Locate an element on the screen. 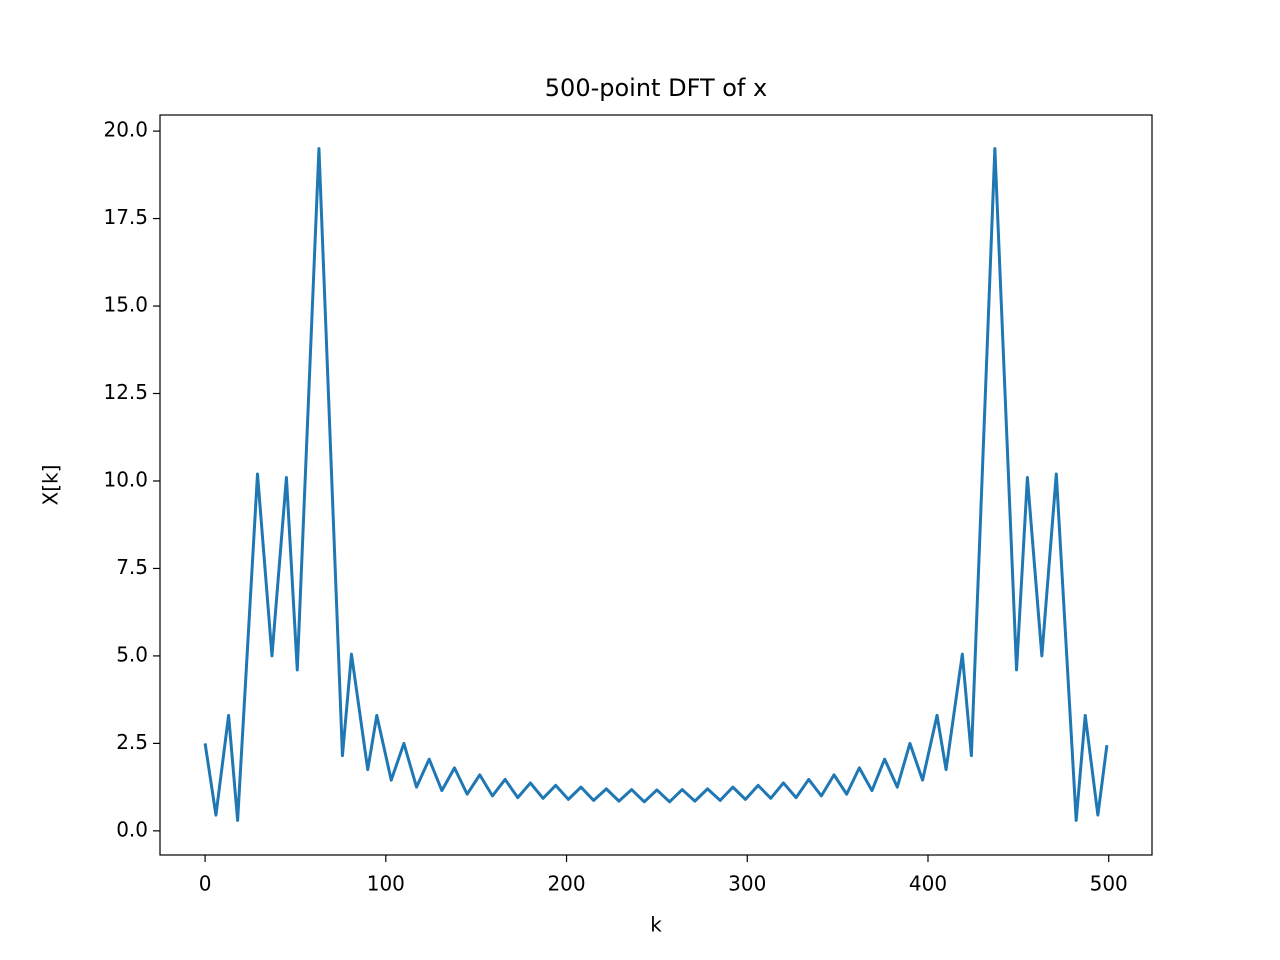  y-tick-label: 10.0 is located at coordinates (125, 479).